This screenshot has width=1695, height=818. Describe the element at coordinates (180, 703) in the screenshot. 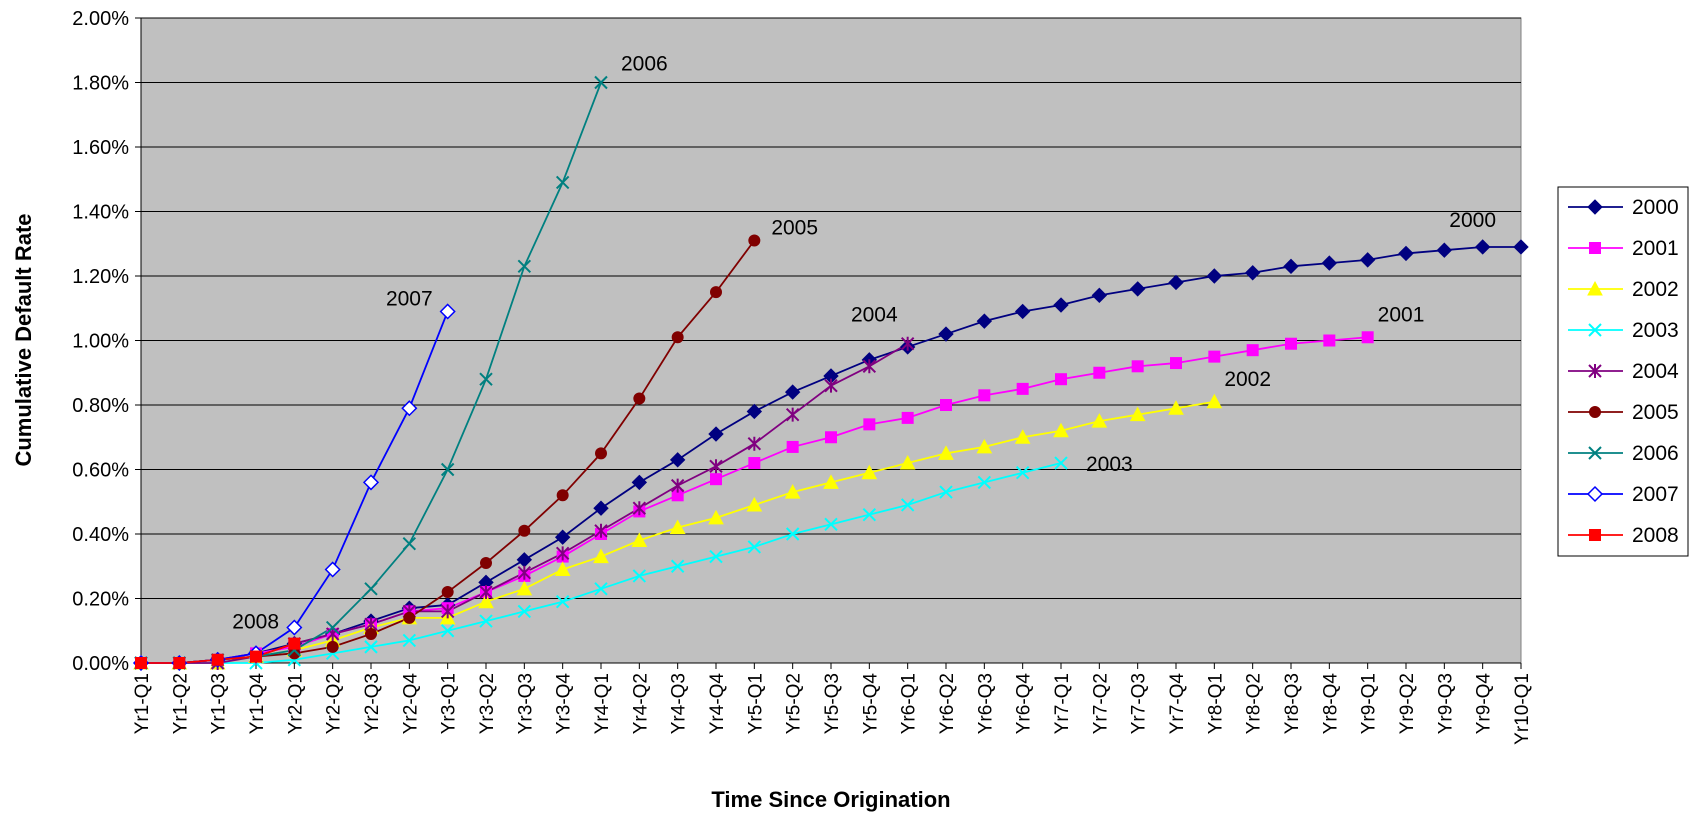

I see `x-tick-label: Yr1-Q2` at that location.